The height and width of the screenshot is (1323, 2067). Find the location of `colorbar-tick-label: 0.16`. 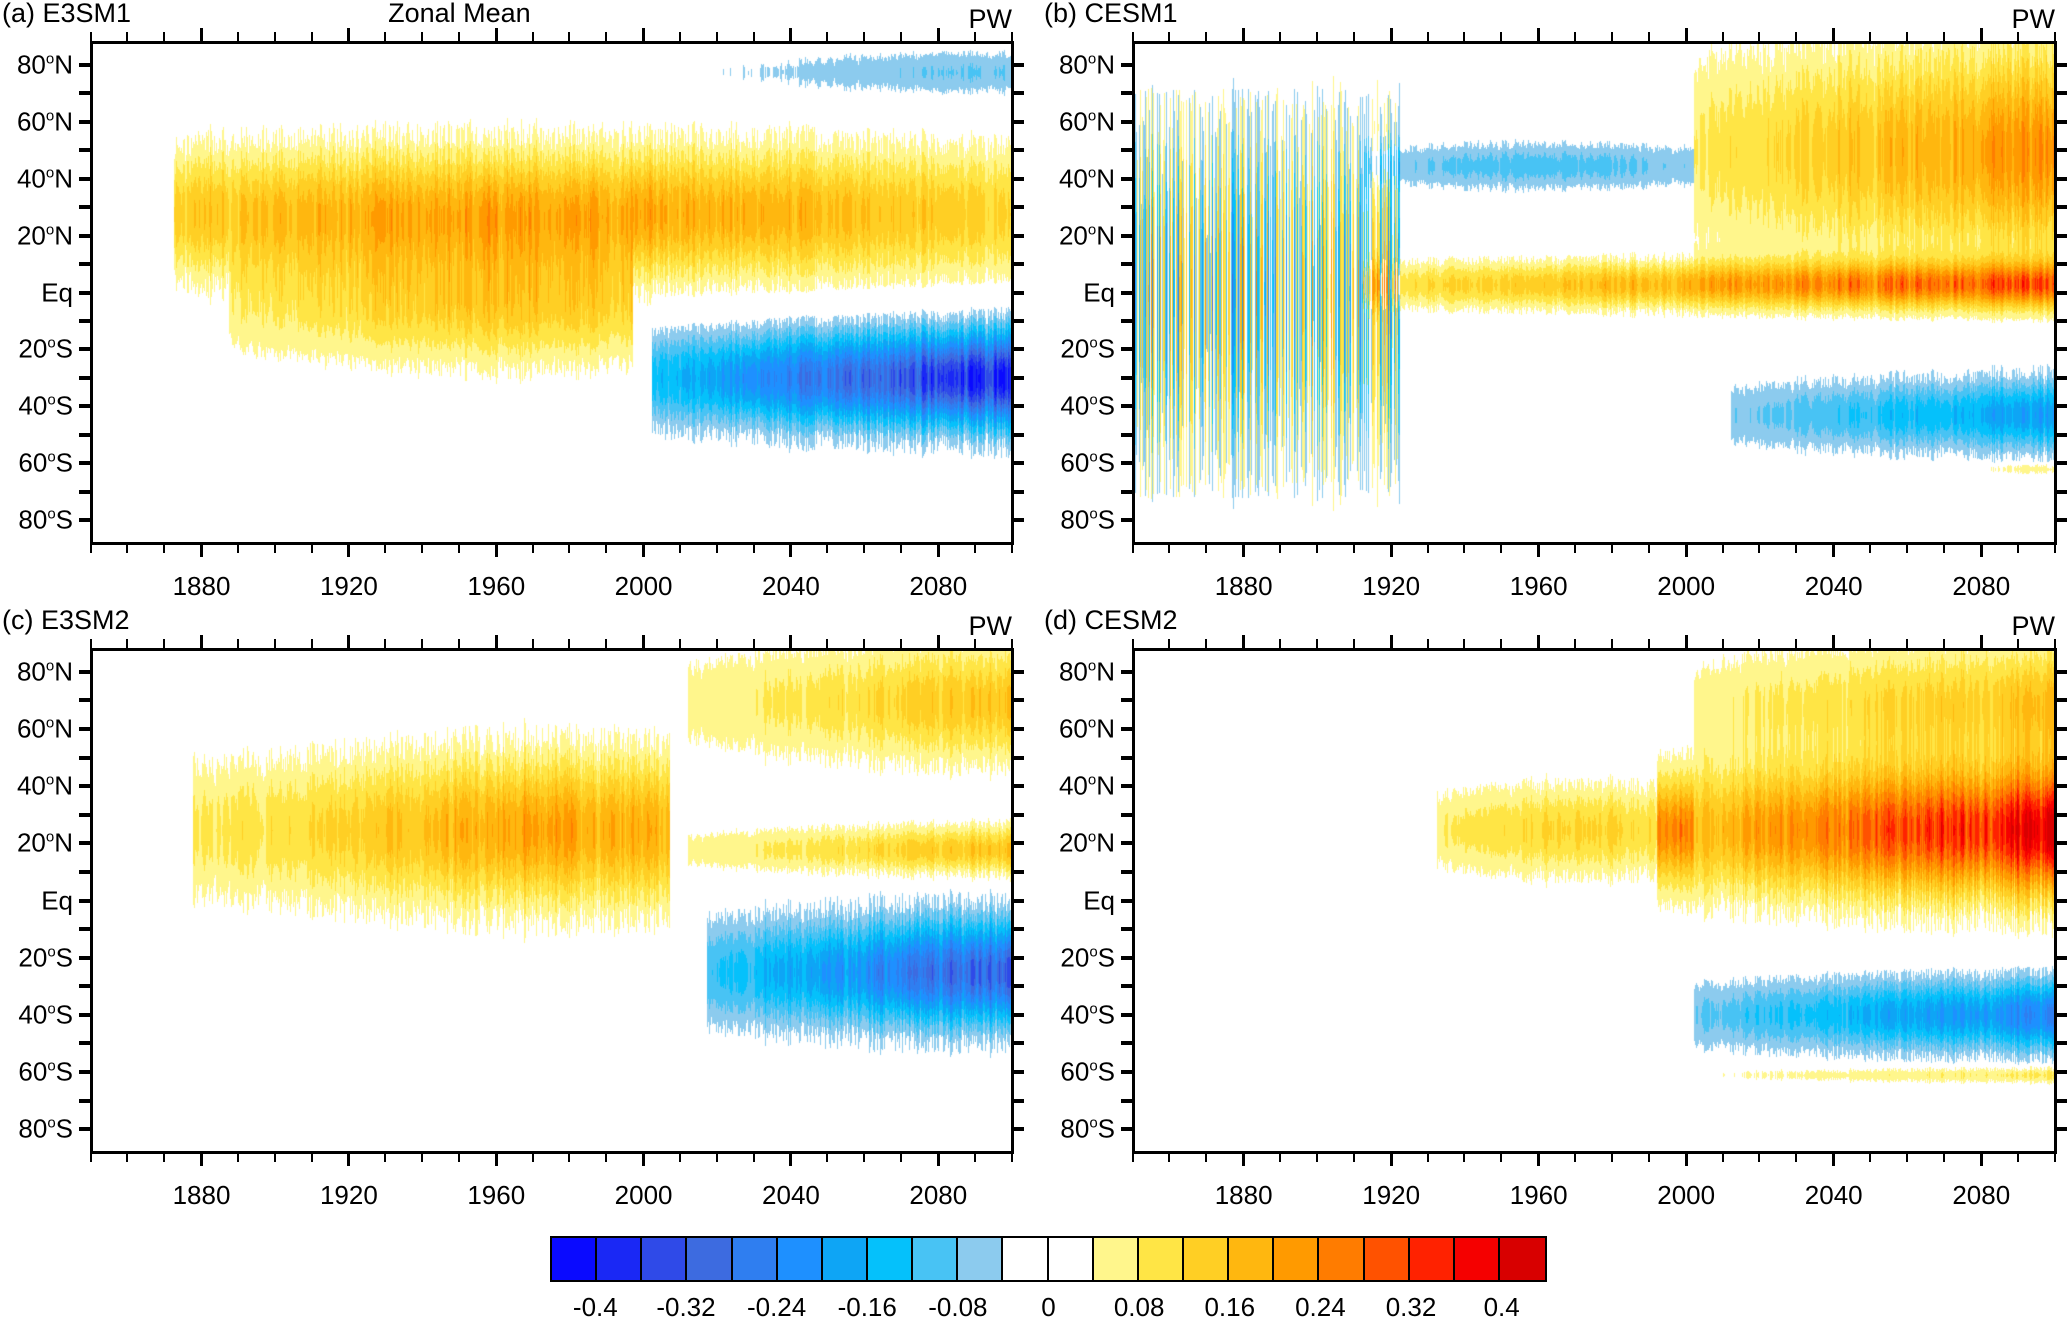

colorbar-tick-label: 0.16 is located at coordinates (1230, 1307).